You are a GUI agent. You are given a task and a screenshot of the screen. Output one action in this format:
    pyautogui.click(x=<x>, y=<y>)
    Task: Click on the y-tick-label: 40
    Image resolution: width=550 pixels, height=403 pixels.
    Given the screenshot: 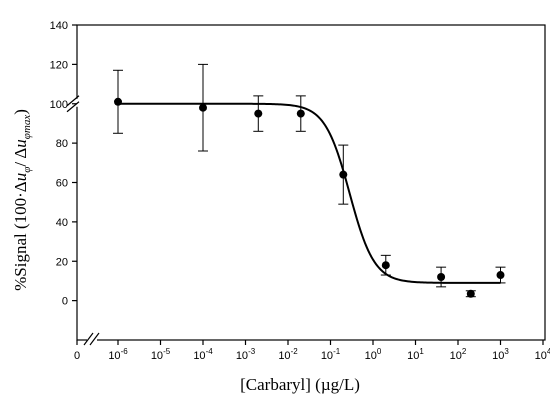 What is the action you would take?
    pyautogui.click(x=62, y=223)
    